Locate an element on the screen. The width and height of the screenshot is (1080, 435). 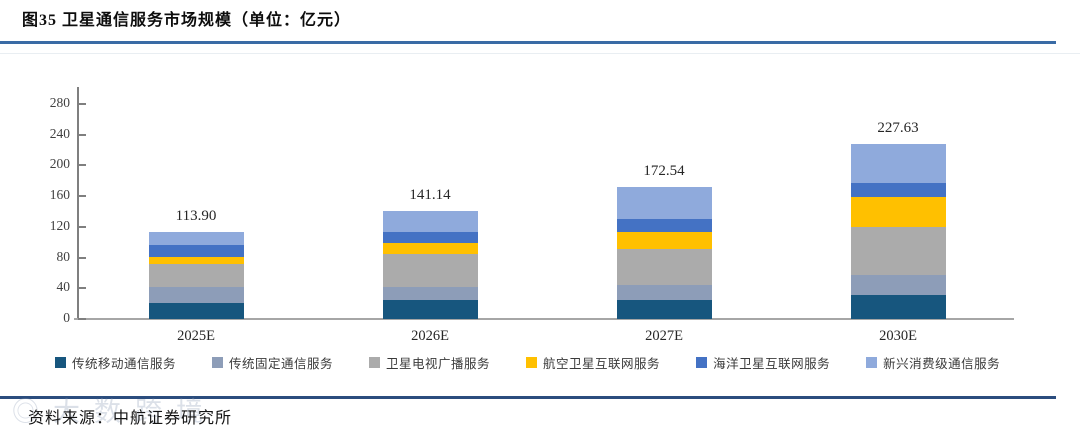
legend-item: 传统固定通信服务 is located at coordinates (272, 362).